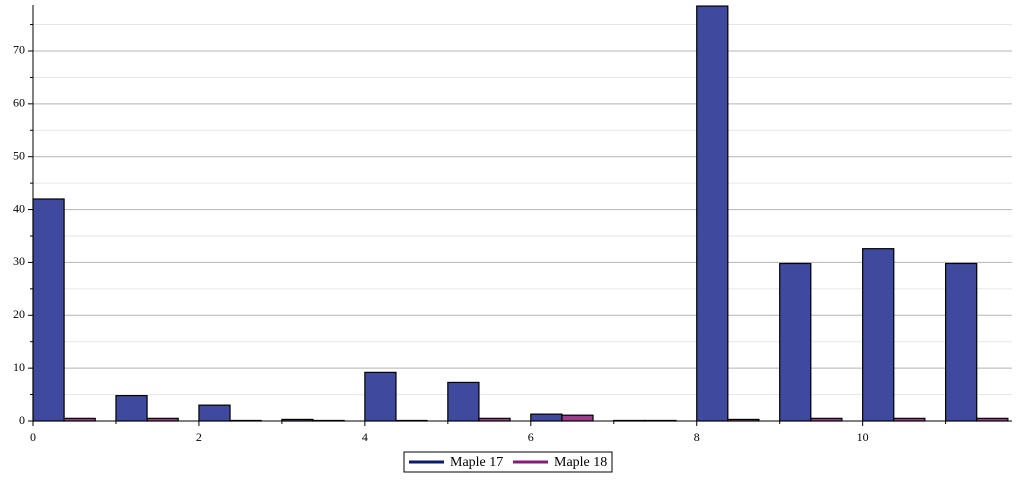 The height and width of the screenshot is (481, 1018). Describe the element at coordinates (19, 314) in the screenshot. I see `y-tick-label: 20` at that location.